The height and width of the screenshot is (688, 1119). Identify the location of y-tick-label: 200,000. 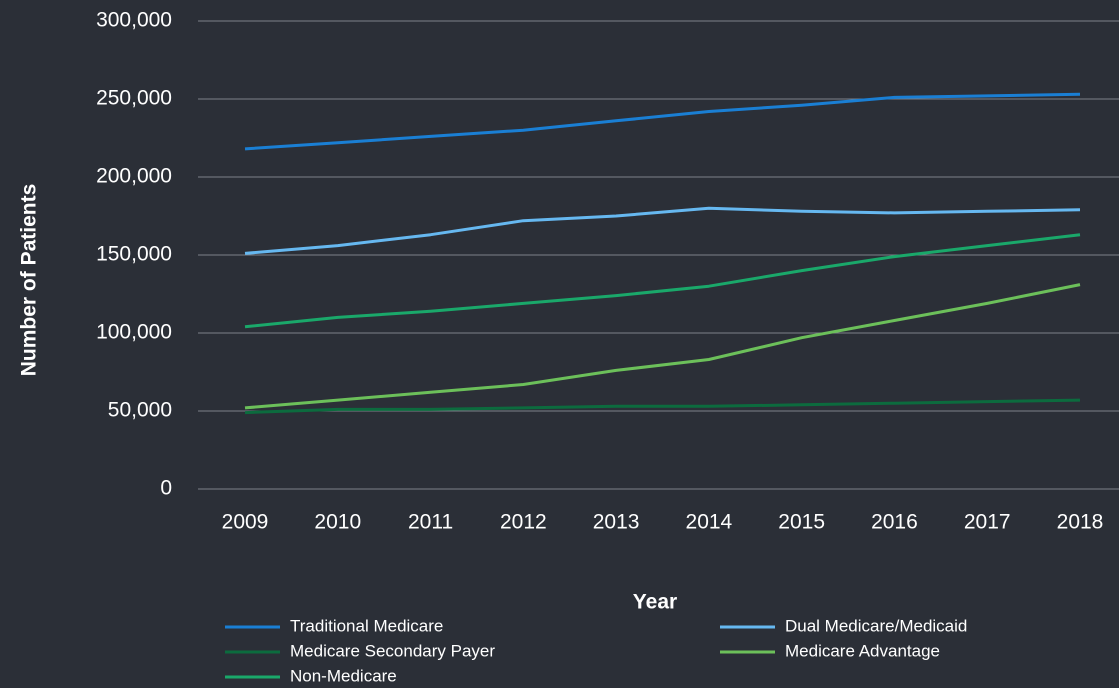
(134, 176).